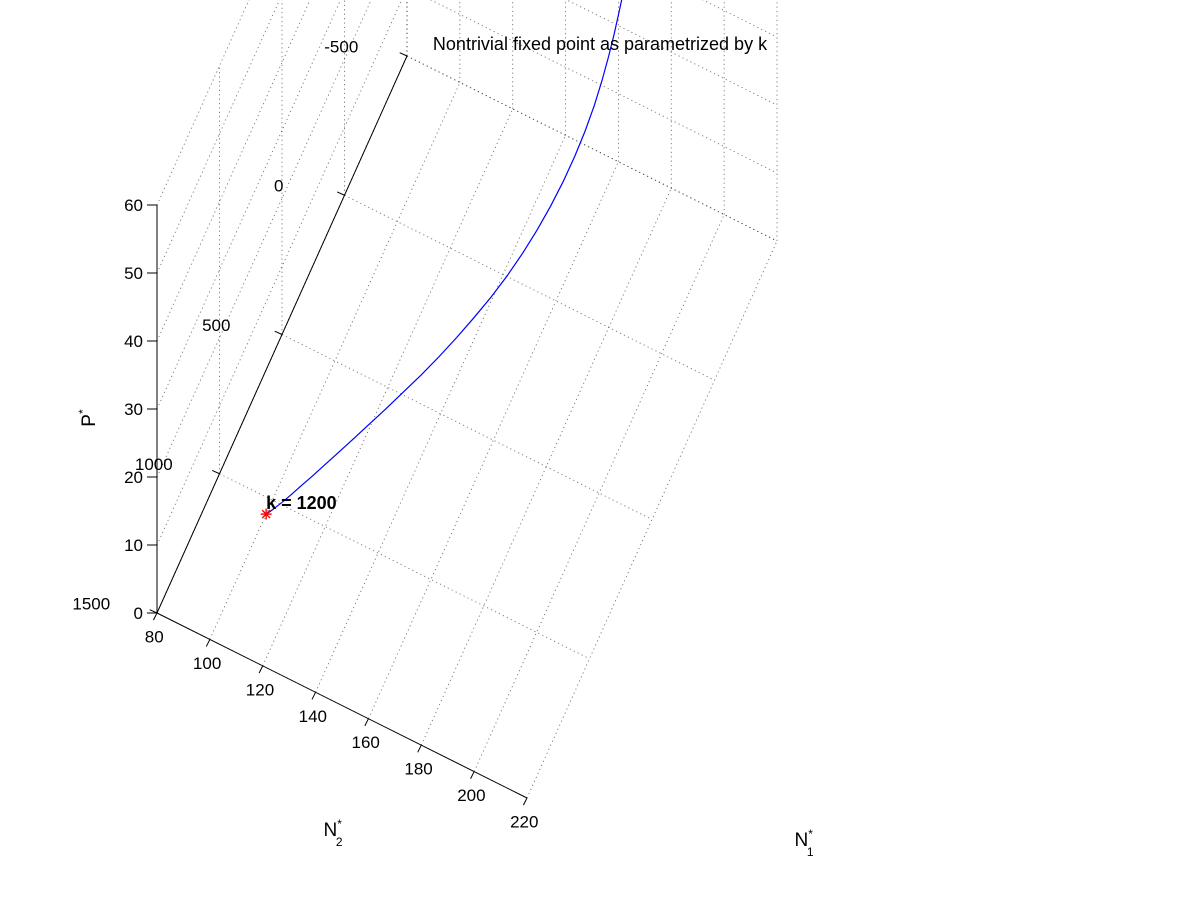  What do you see at coordinates (313, 716) in the screenshot?
I see `x-tick-label-3: 140` at bounding box center [313, 716].